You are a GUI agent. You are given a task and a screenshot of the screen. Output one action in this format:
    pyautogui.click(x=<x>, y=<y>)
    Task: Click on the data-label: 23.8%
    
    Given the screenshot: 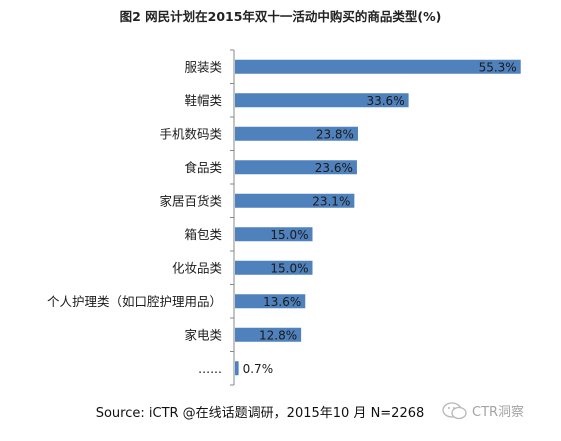 What is the action you would take?
    pyautogui.click(x=335, y=134)
    